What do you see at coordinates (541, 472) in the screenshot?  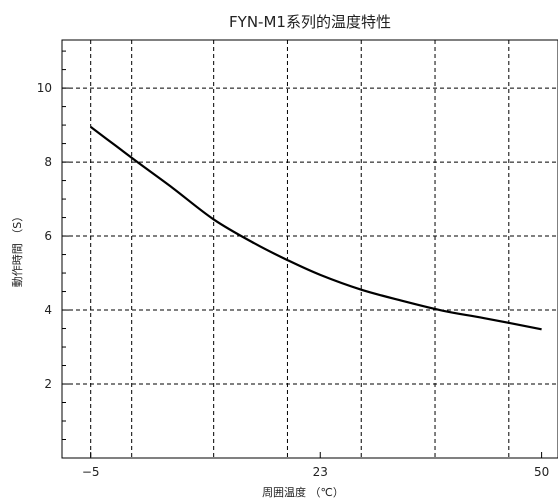 I see `x-tick-label-2: 50` at bounding box center [541, 472].